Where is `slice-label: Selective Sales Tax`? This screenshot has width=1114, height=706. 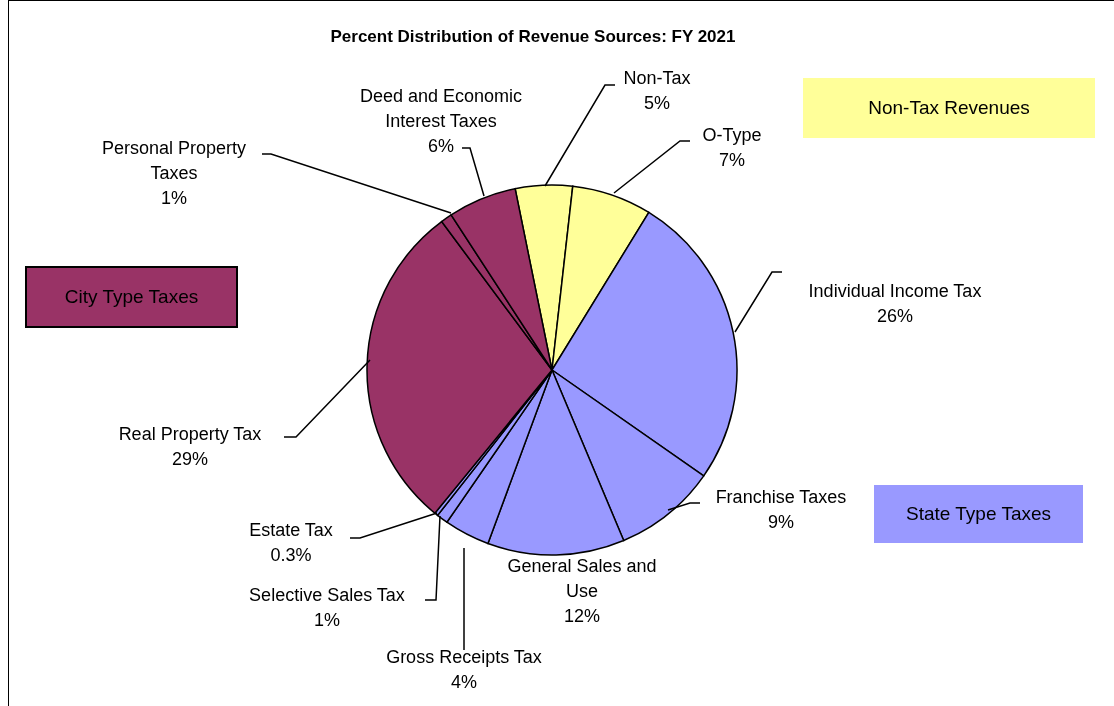
slice-label: Selective Sales Tax is located at coordinates (327, 595).